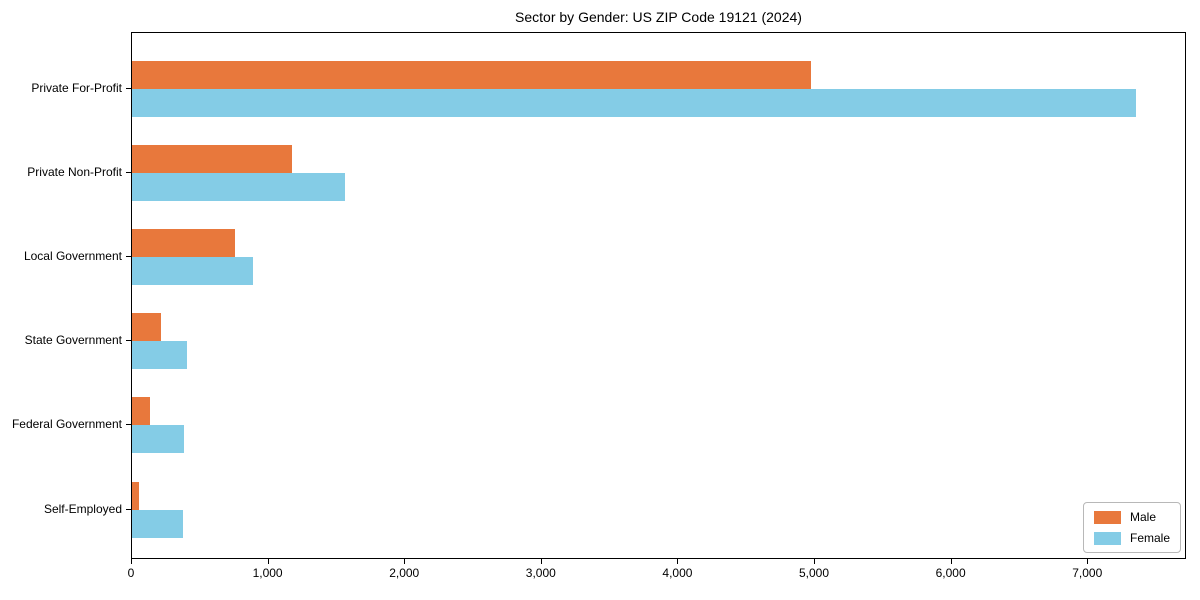 The height and width of the screenshot is (600, 1200). Describe the element at coordinates (72, 256) in the screenshot. I see `y-axis-label: Local Government` at that location.